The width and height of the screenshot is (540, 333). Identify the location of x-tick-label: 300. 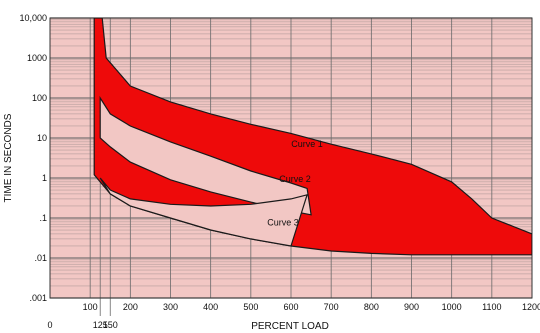
(170, 307).